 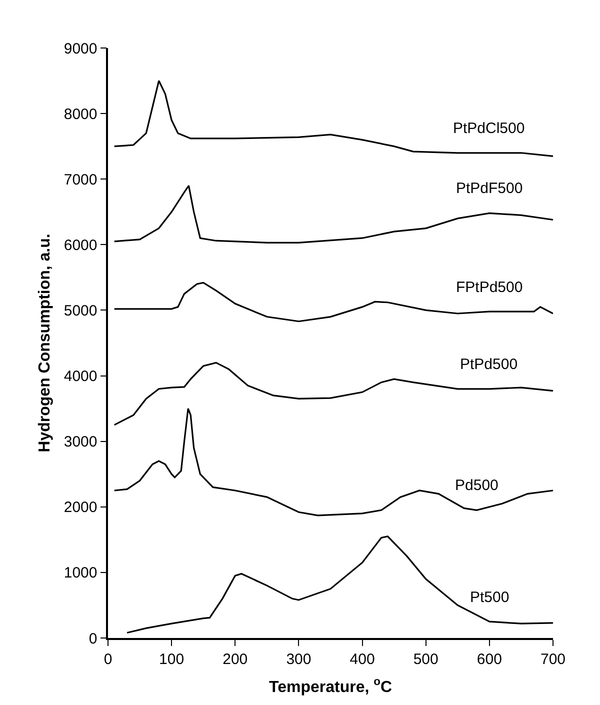 What do you see at coordinates (81, 114) in the screenshot?
I see `y-tick-label: 8000` at bounding box center [81, 114].